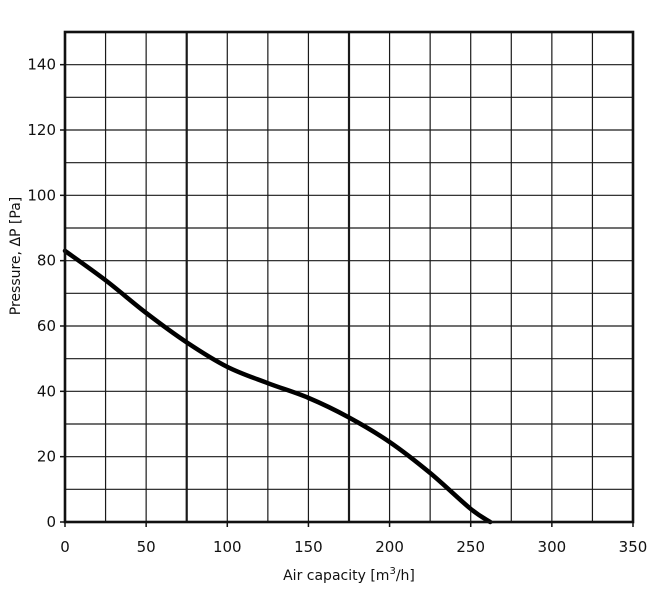 The image size is (660, 609). What do you see at coordinates (16, 256) in the screenshot?
I see `y-axis-label: Pressure, ΔP [Pa]` at bounding box center [16, 256].